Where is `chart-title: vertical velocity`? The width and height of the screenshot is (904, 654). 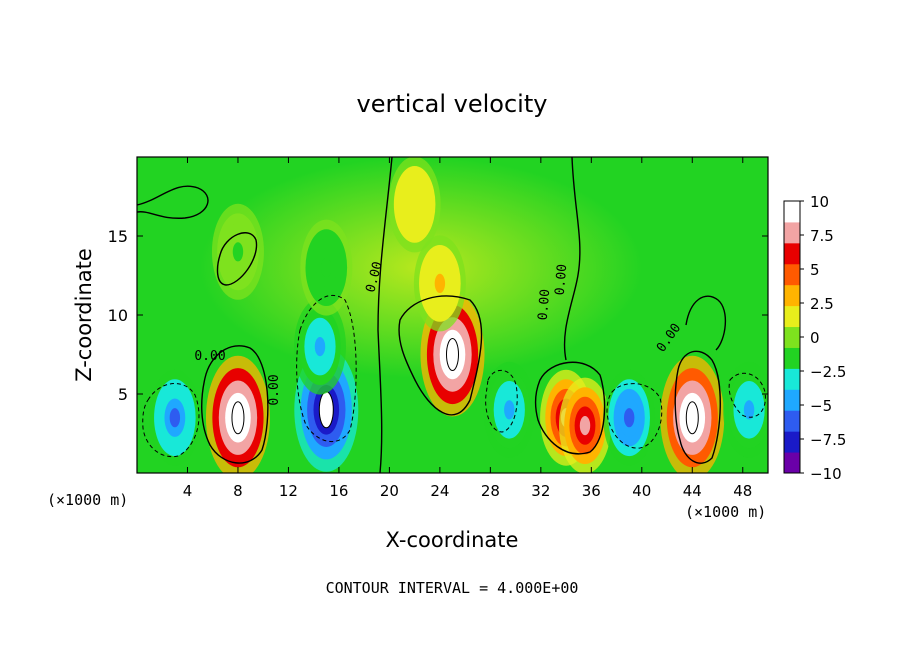
chart-title: vertical velocity is located at coordinates (452, 104).